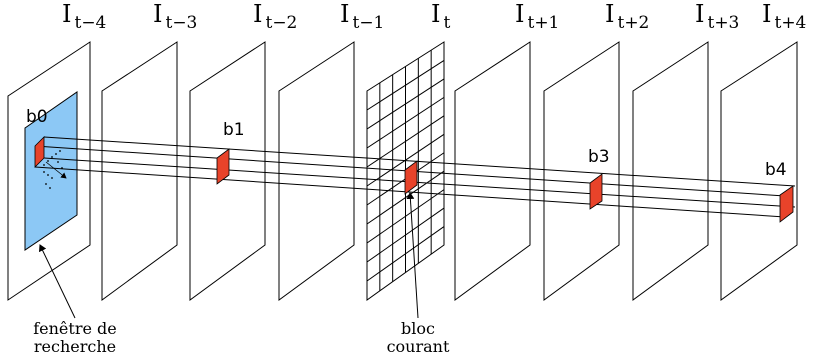 Image resolution: width=826 pixels, height=359 pixels. What do you see at coordinates (492, 171) in the screenshot?
I see `frame-t+1` at bounding box center [492, 171].